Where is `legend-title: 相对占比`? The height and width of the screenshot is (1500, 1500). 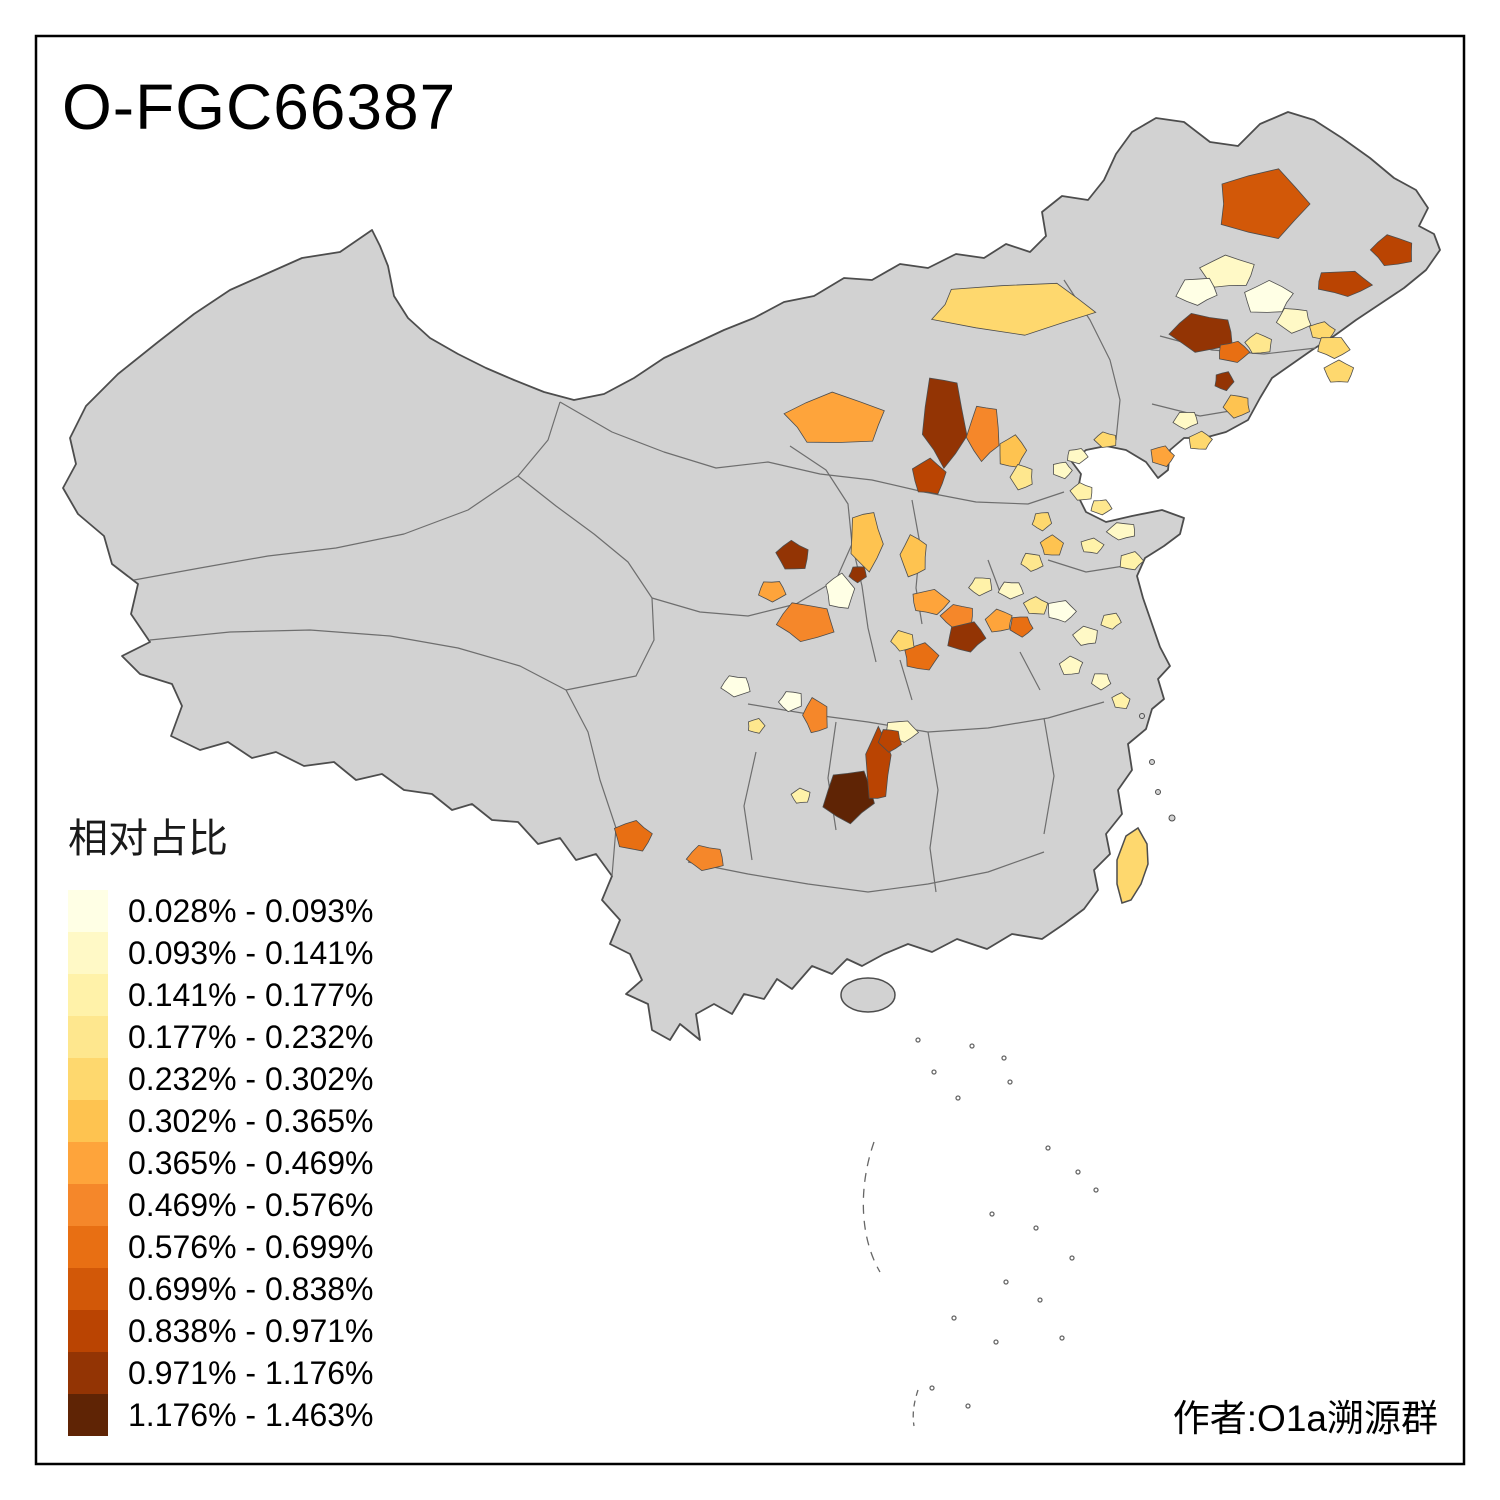 legend-title: 相对占比 is located at coordinates (148, 839).